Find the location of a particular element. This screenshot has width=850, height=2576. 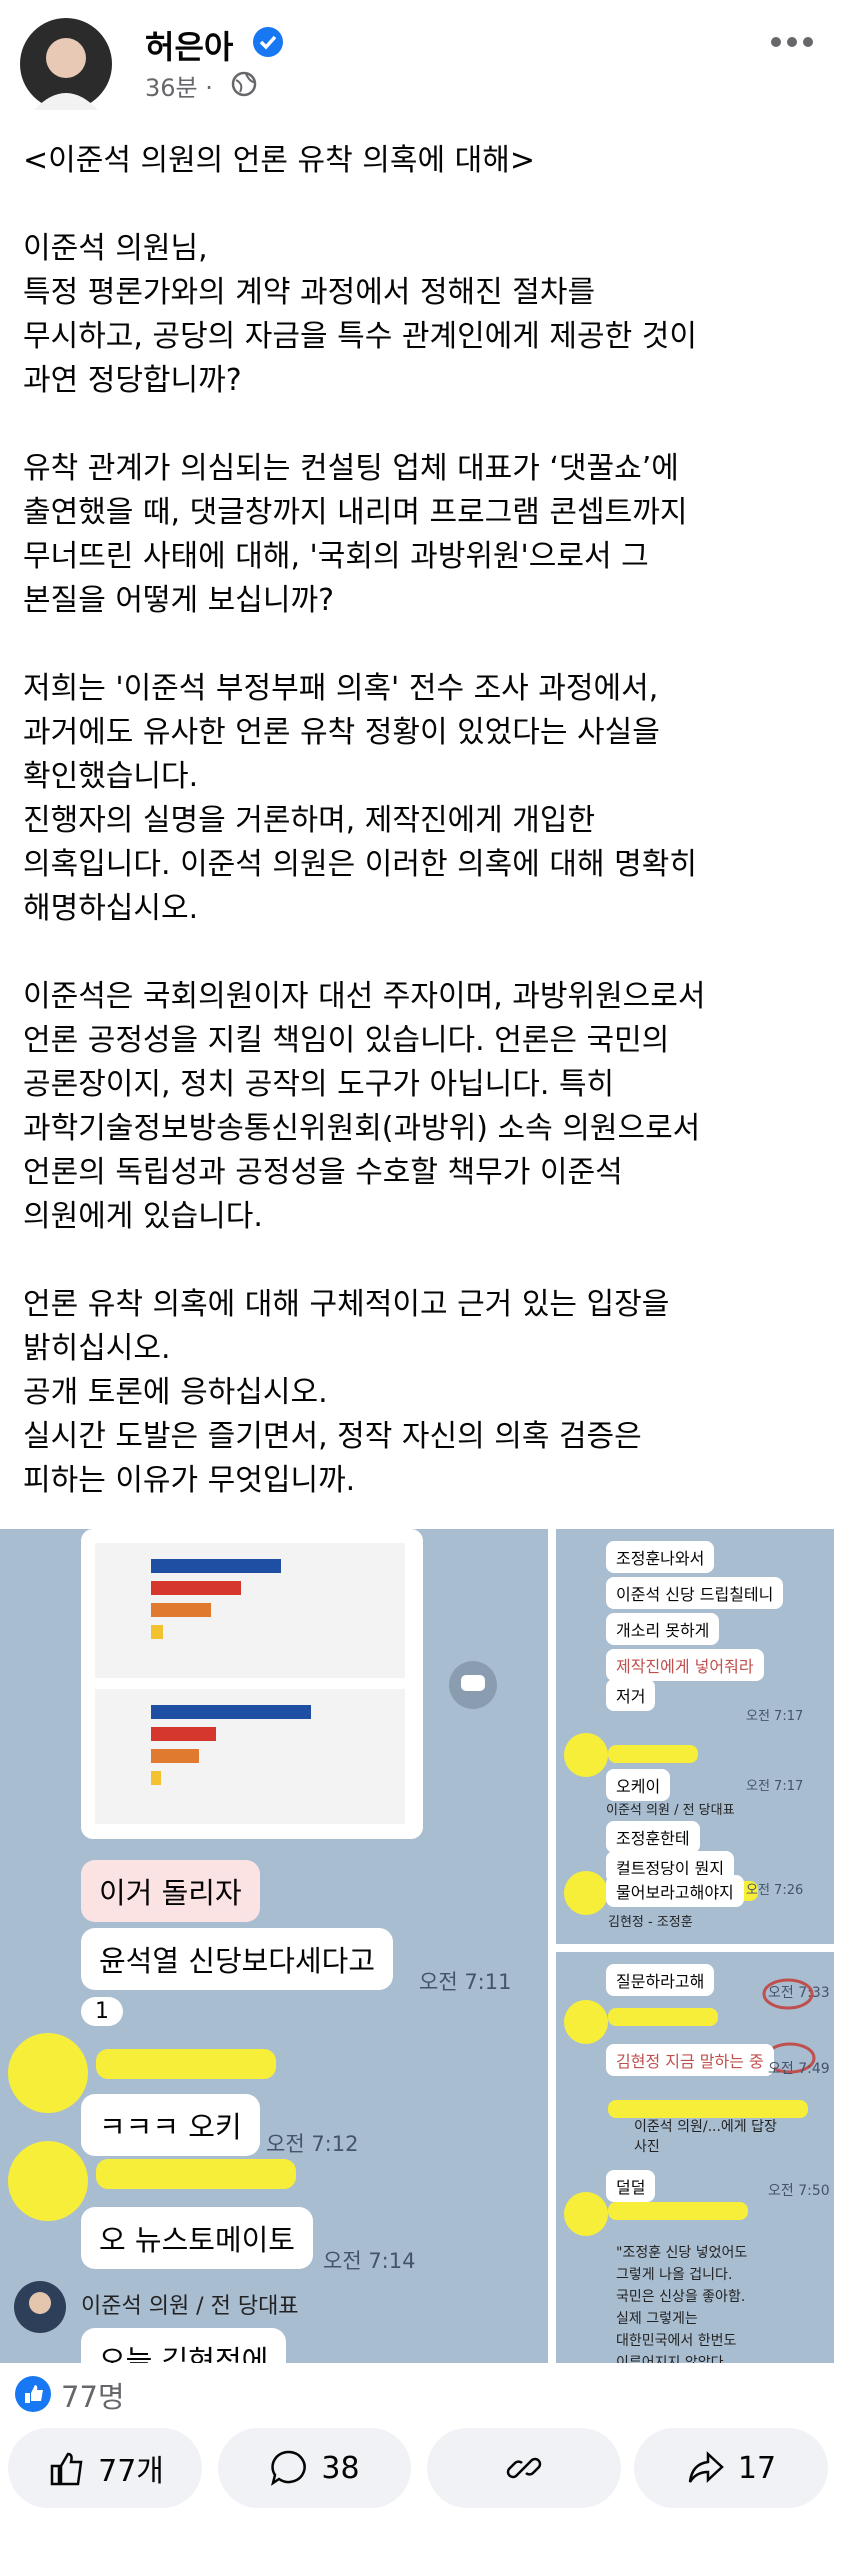

post-time: 36분 · is located at coordinates (179, 88).